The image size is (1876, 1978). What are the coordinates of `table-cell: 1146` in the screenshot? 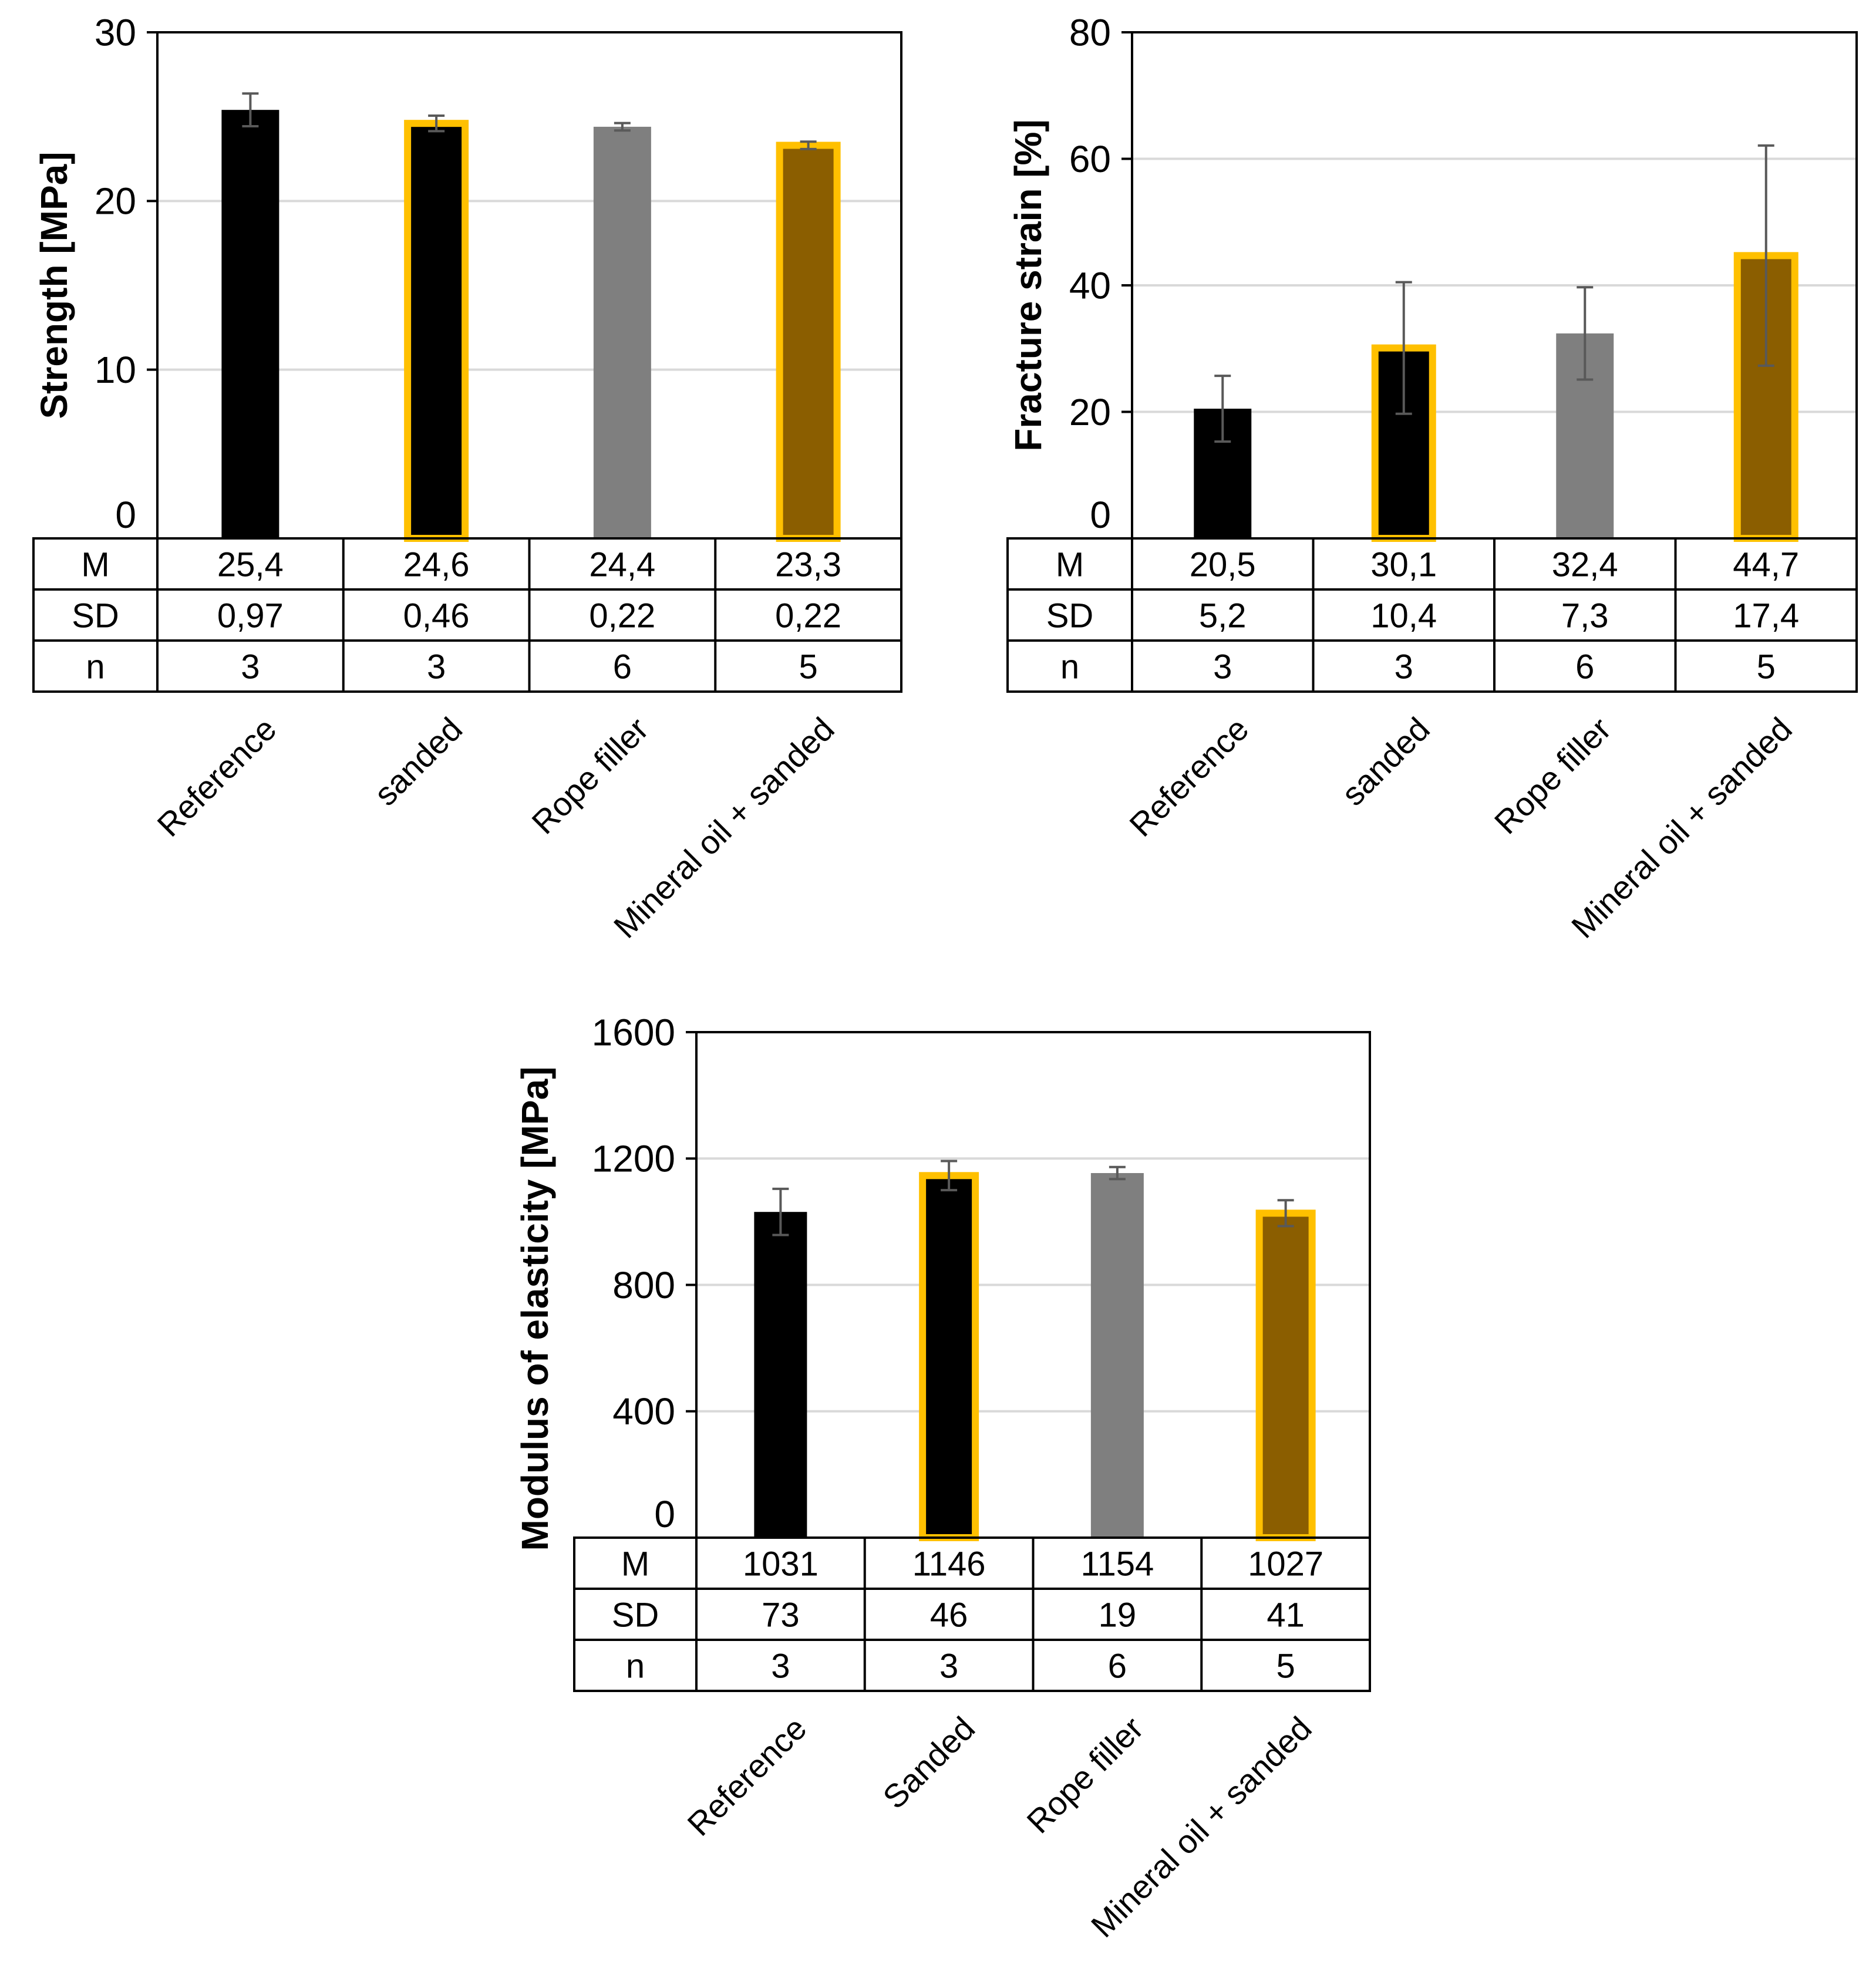 It's located at (949, 1564).